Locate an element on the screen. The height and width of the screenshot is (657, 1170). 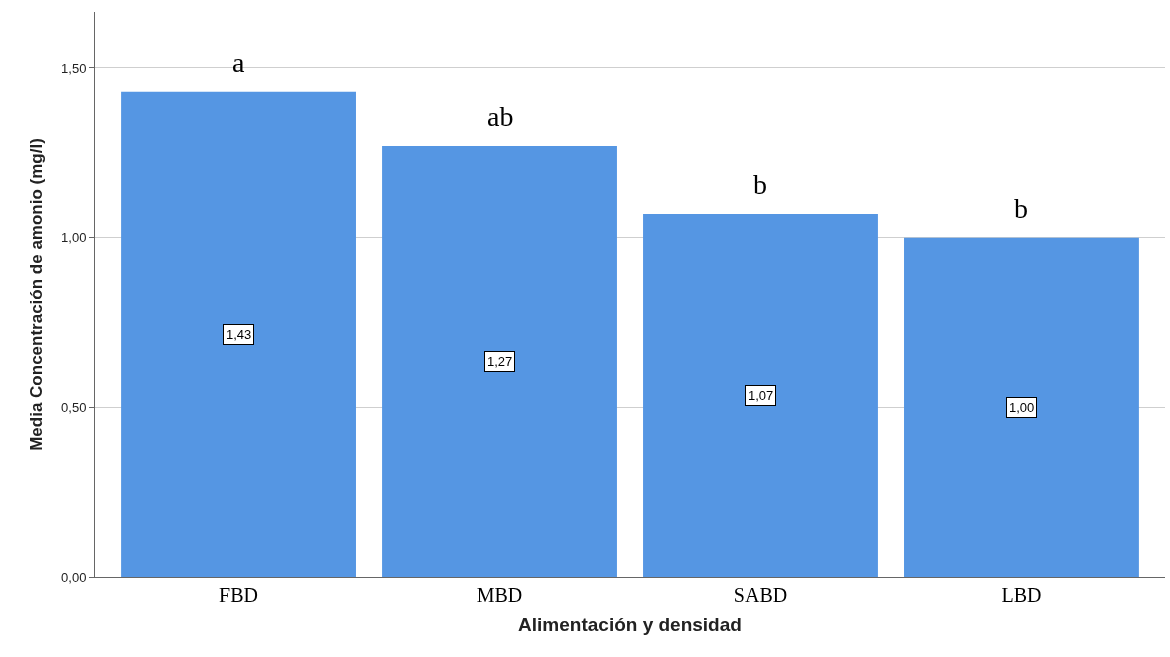
data-label: 1,43 is located at coordinates (239, 334).